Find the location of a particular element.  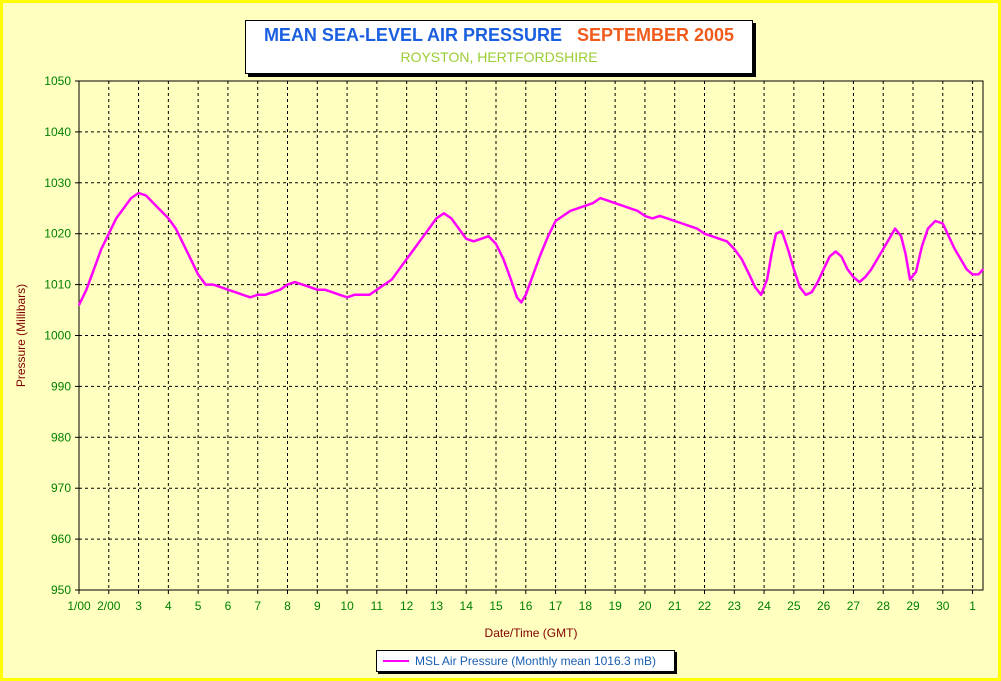

x-tick-label: 10 is located at coordinates (347, 606).